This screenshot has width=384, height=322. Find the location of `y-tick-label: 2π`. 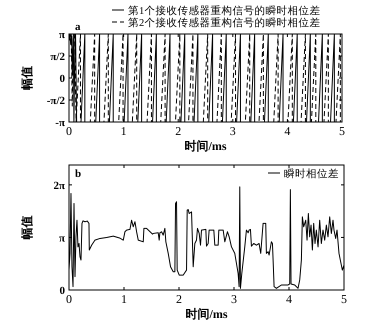

y-tick-label: 2π is located at coordinates (59, 186).